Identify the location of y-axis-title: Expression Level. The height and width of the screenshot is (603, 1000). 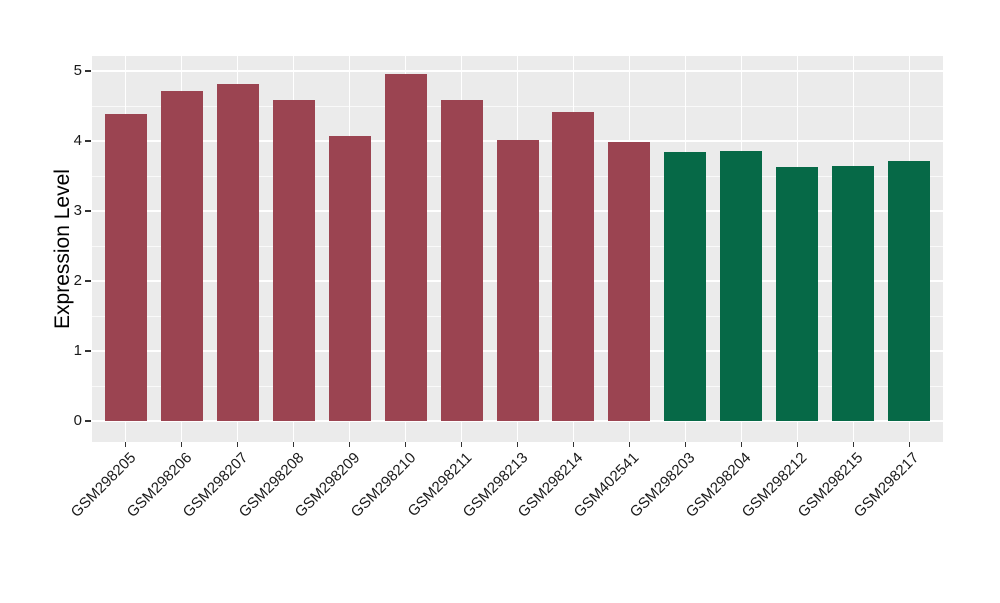
(62, 249).